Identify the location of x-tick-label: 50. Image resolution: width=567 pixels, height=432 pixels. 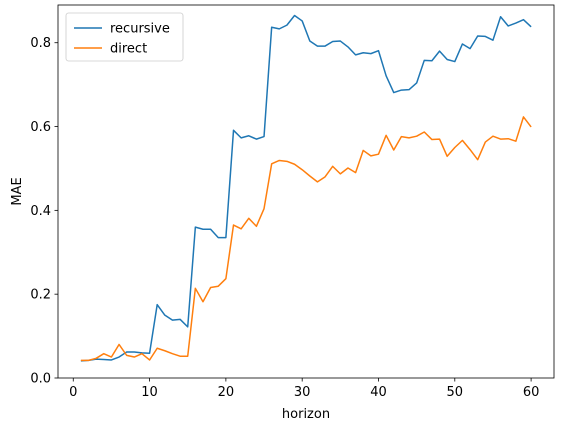
(455, 392).